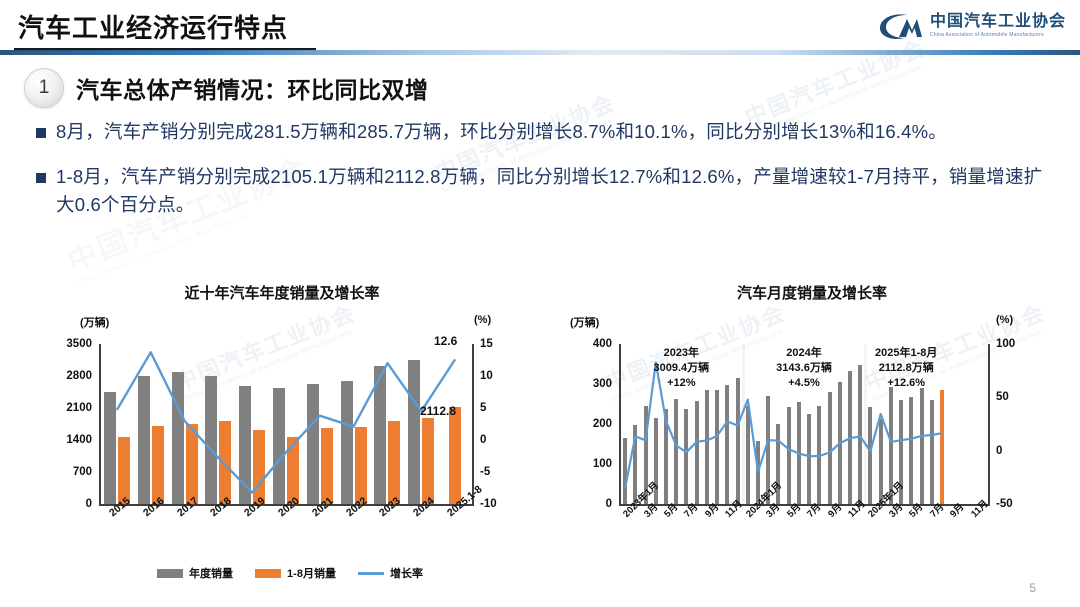 The width and height of the screenshot is (1080, 607). I want to click on y-tick-label: 1400, so click(79, 440).